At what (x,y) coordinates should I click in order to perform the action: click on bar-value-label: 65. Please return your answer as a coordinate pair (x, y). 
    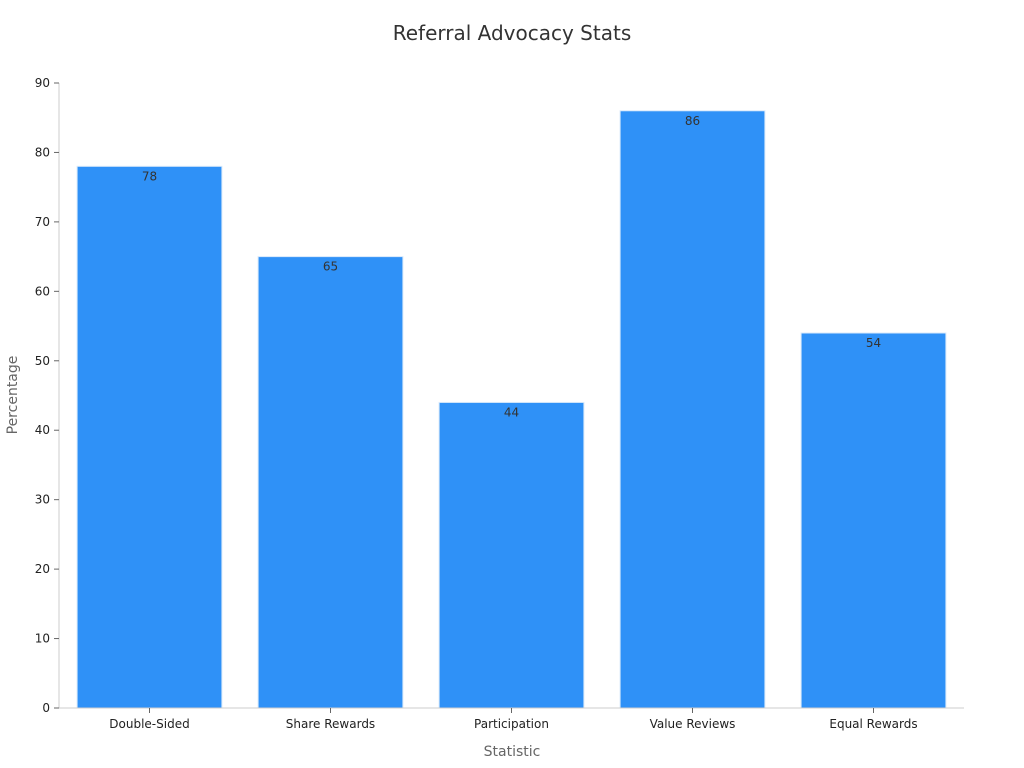
    Looking at the image, I should click on (330, 267).